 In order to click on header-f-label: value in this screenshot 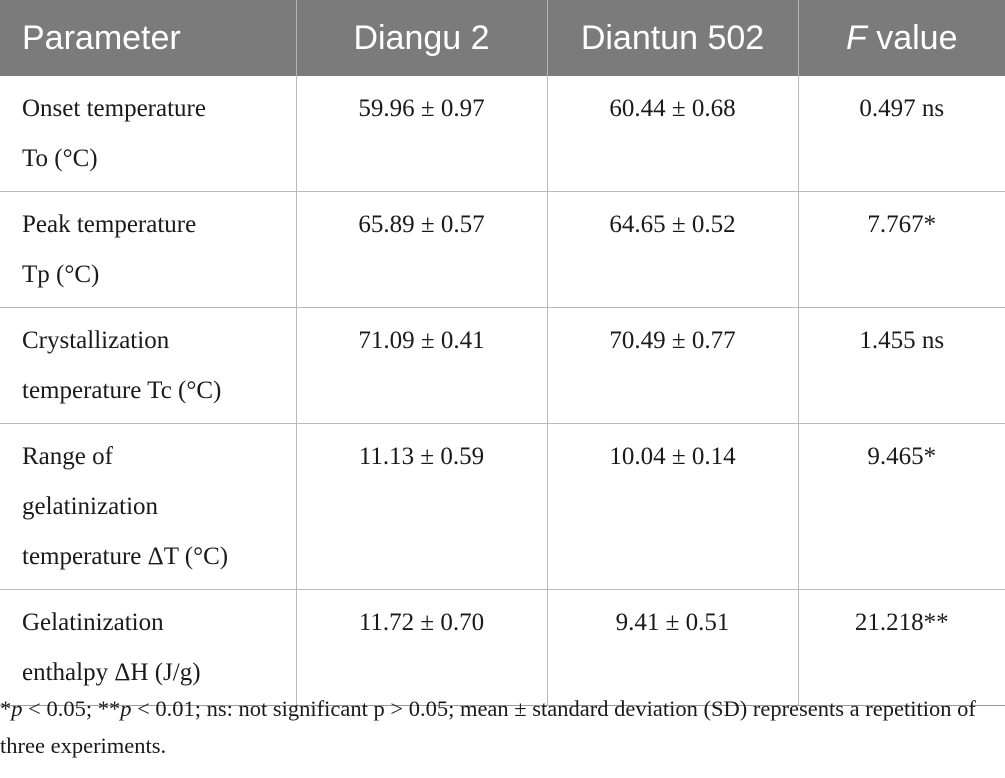, I will do `click(912, 37)`.